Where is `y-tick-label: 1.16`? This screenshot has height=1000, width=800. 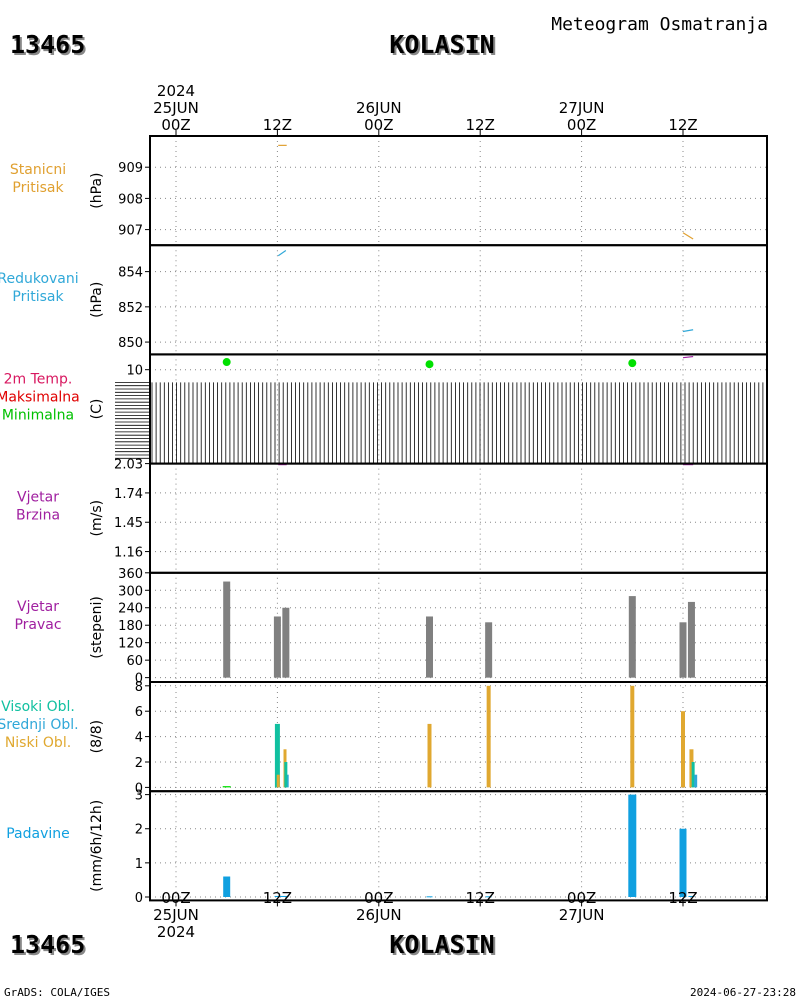 y-tick-label: 1.16 is located at coordinates (128, 553).